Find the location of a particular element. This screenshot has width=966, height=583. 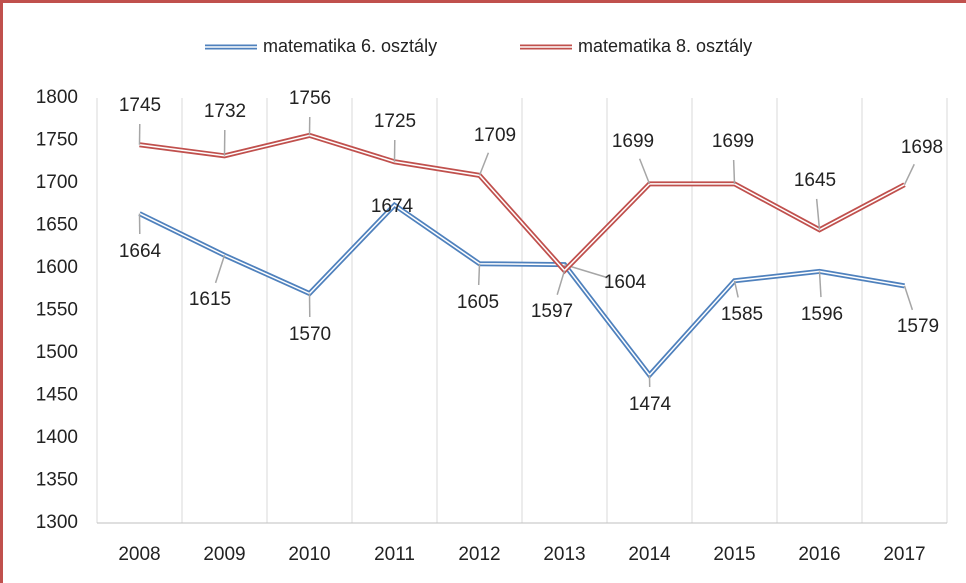

data-label: 1596 is located at coordinates (822, 314).